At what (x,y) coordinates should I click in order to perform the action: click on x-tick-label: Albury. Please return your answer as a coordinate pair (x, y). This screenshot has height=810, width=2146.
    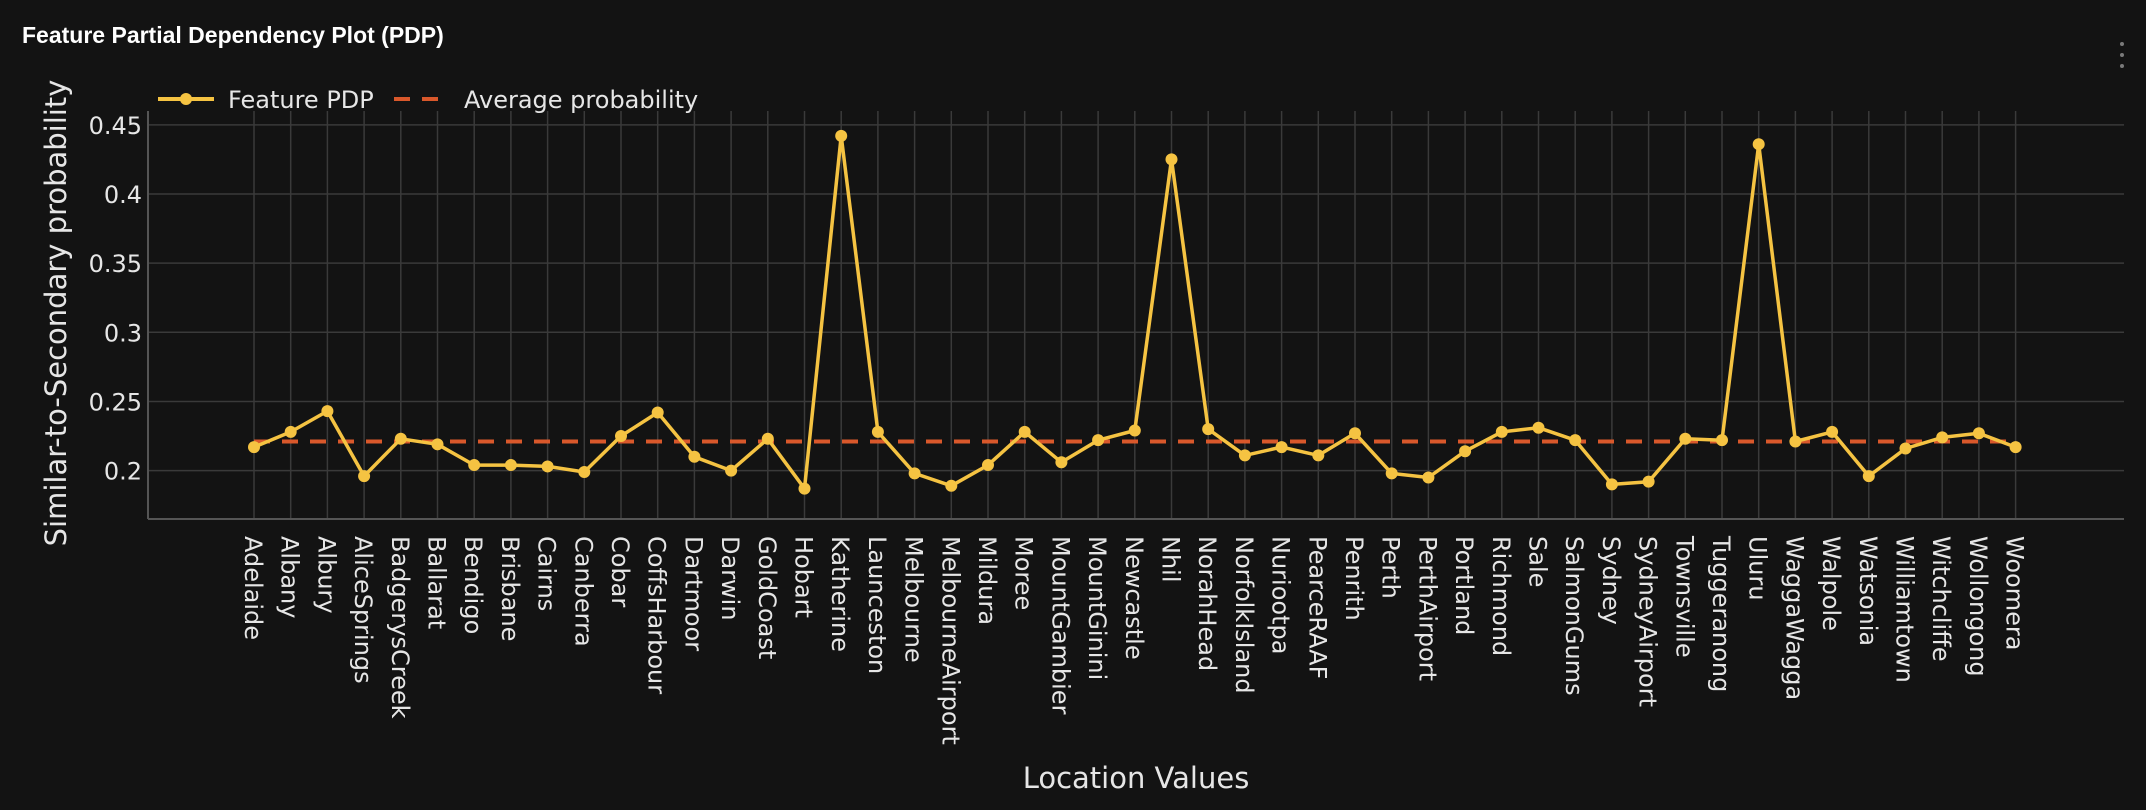
    Looking at the image, I should click on (326, 575).